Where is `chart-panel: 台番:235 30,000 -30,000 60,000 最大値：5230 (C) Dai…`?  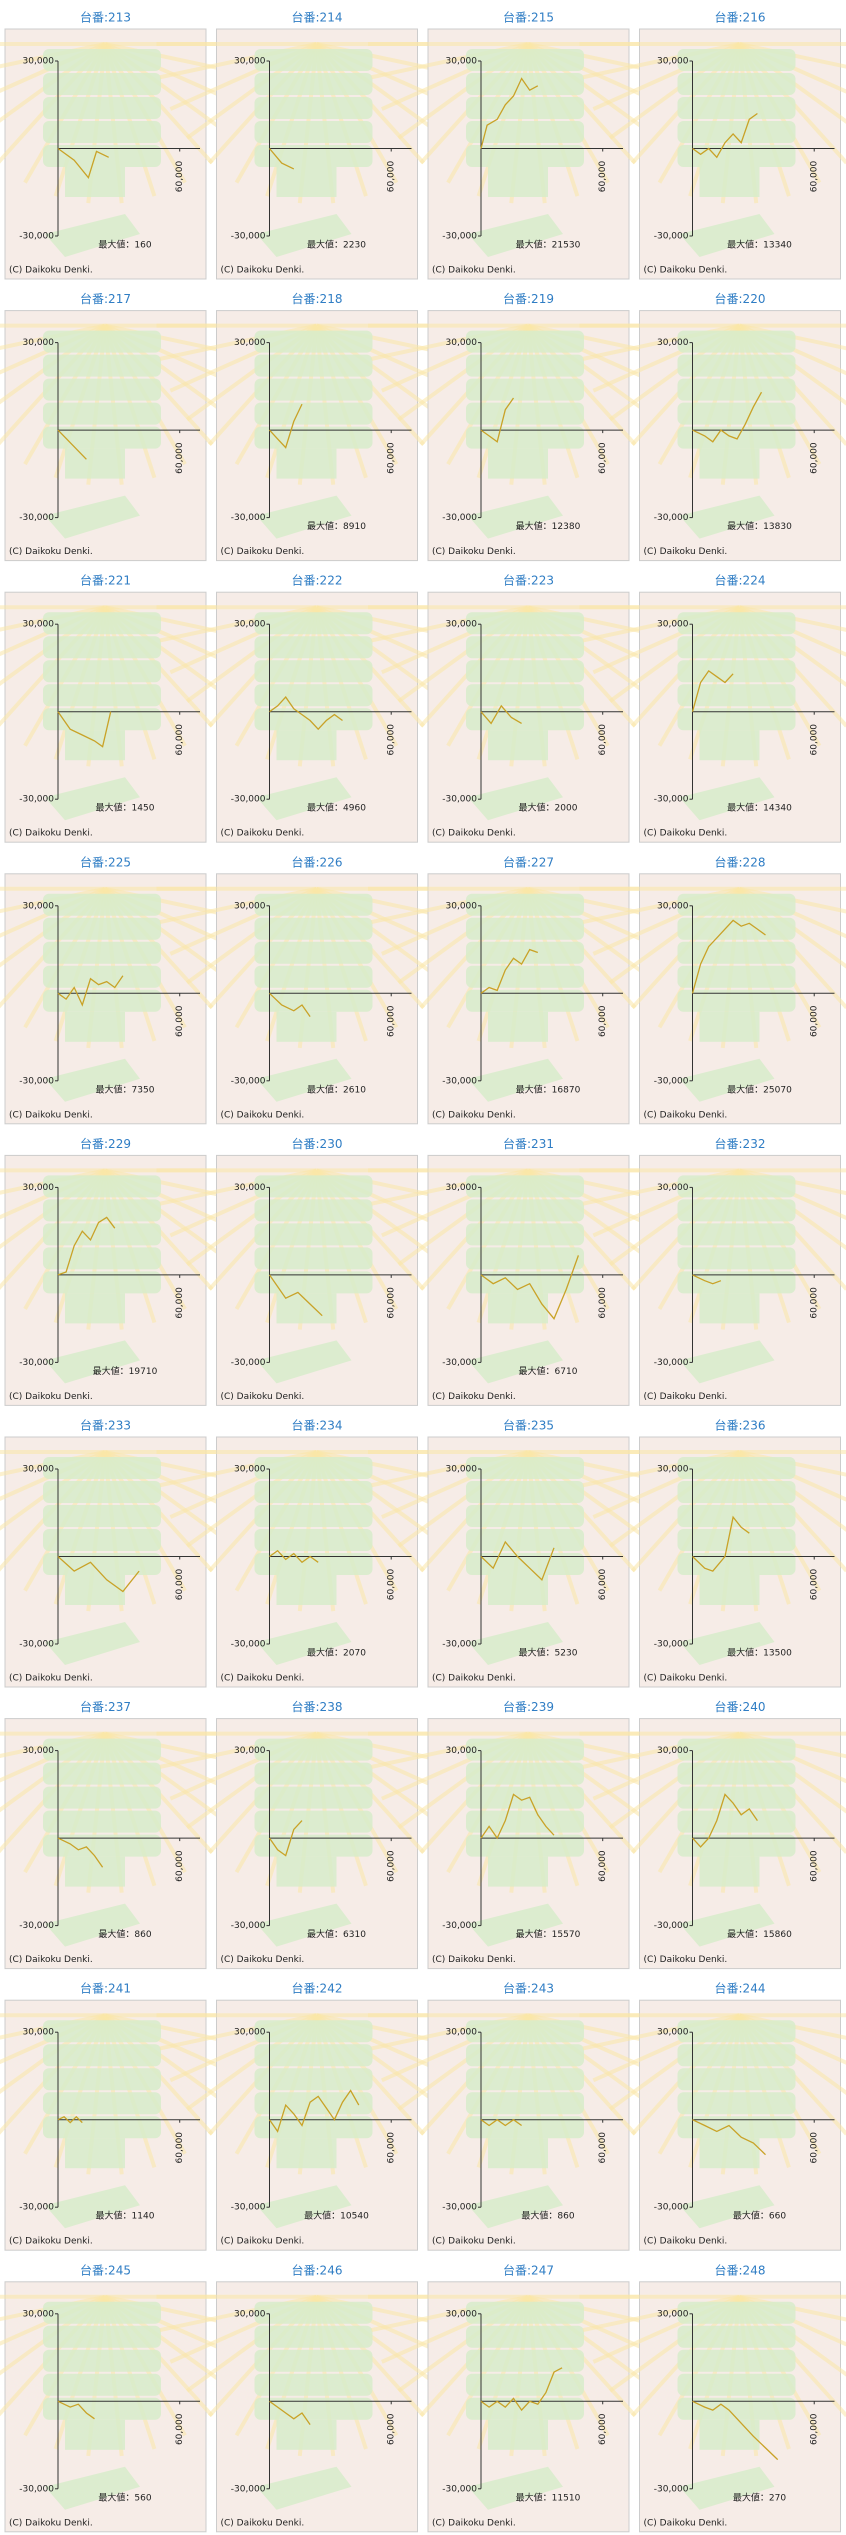
chart-panel: 台番:235 30,000 -30,000 60,000 最大値：5230 (C) Dai… is located at coordinates (528, 1553).